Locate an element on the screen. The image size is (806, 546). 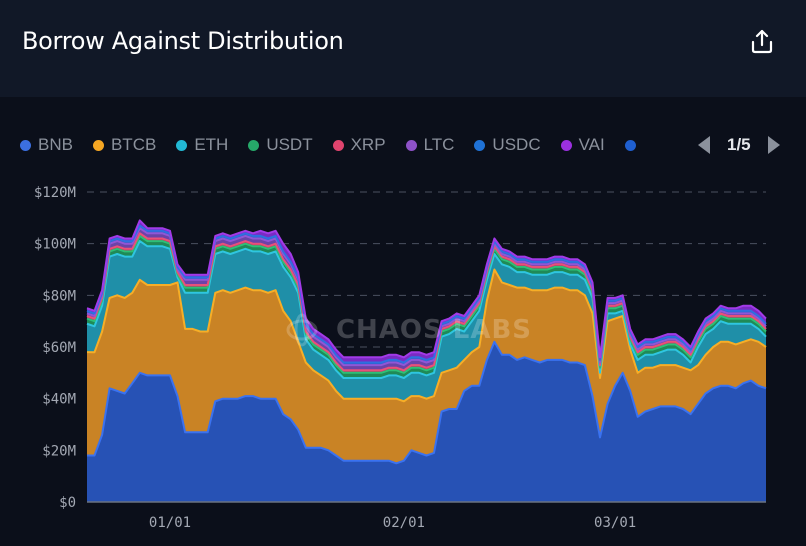
y-tick-label: $100M is located at coordinates (55, 245).